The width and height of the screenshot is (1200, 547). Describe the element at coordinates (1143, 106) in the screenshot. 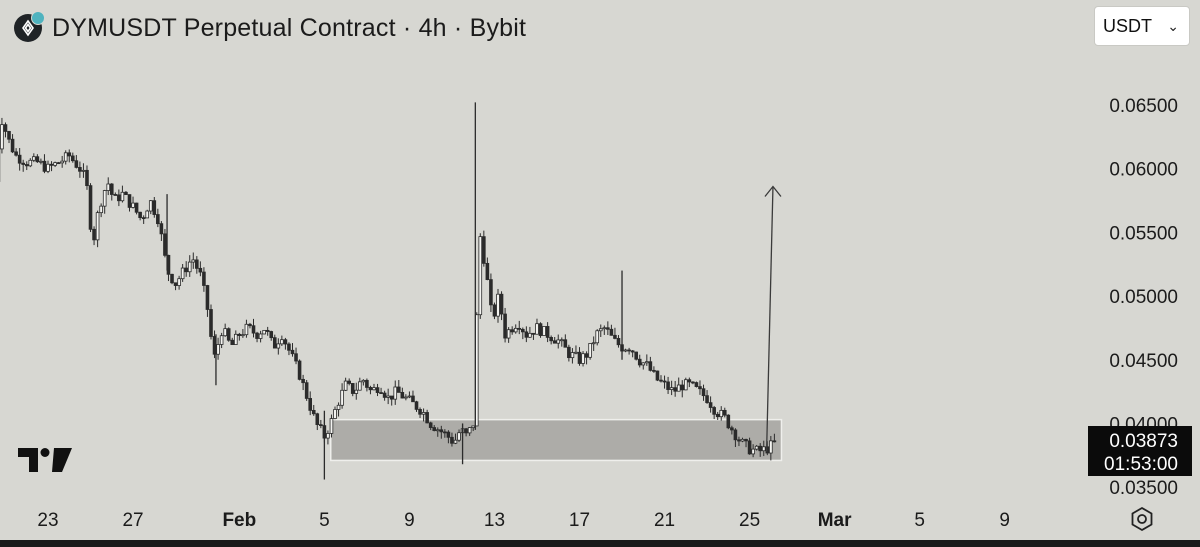

I see `price-tick-label: 0.06500` at that location.